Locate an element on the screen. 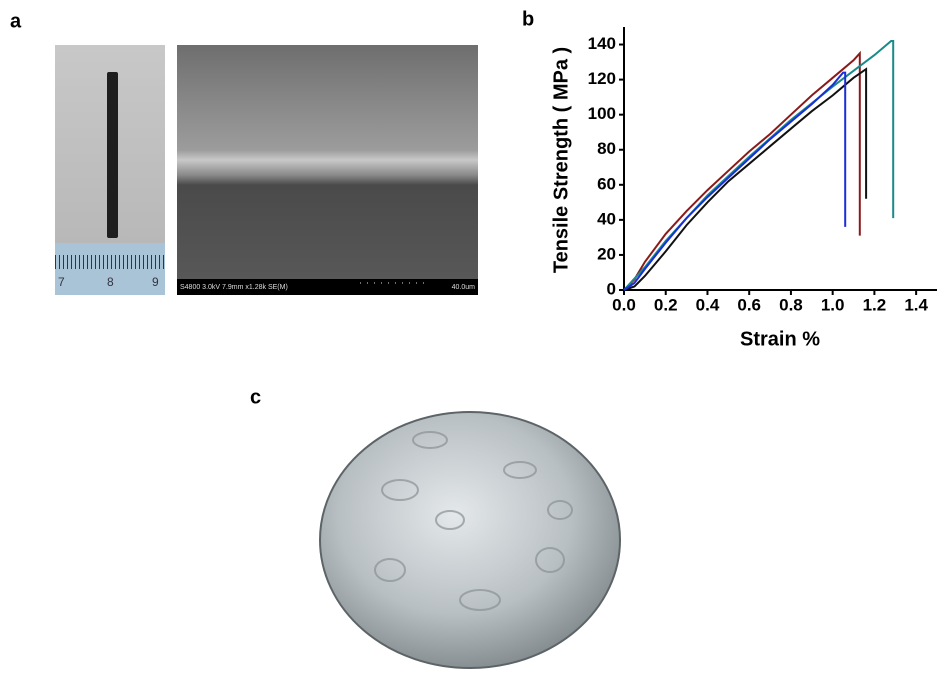 The height and width of the screenshot is (675, 940). y-axis-label: Tensile Strength ( MPa ) is located at coordinates (561, 160).